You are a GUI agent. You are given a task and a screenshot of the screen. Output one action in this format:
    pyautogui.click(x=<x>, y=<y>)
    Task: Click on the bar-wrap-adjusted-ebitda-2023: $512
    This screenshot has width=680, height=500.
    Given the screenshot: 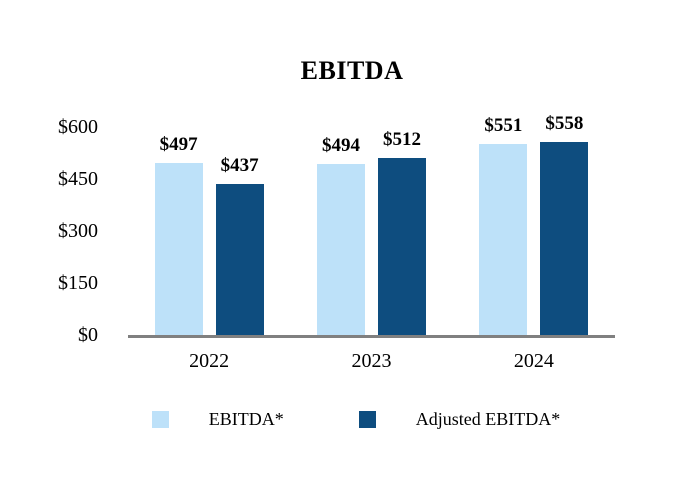 What is the action you would take?
    pyautogui.click(x=401, y=232)
    